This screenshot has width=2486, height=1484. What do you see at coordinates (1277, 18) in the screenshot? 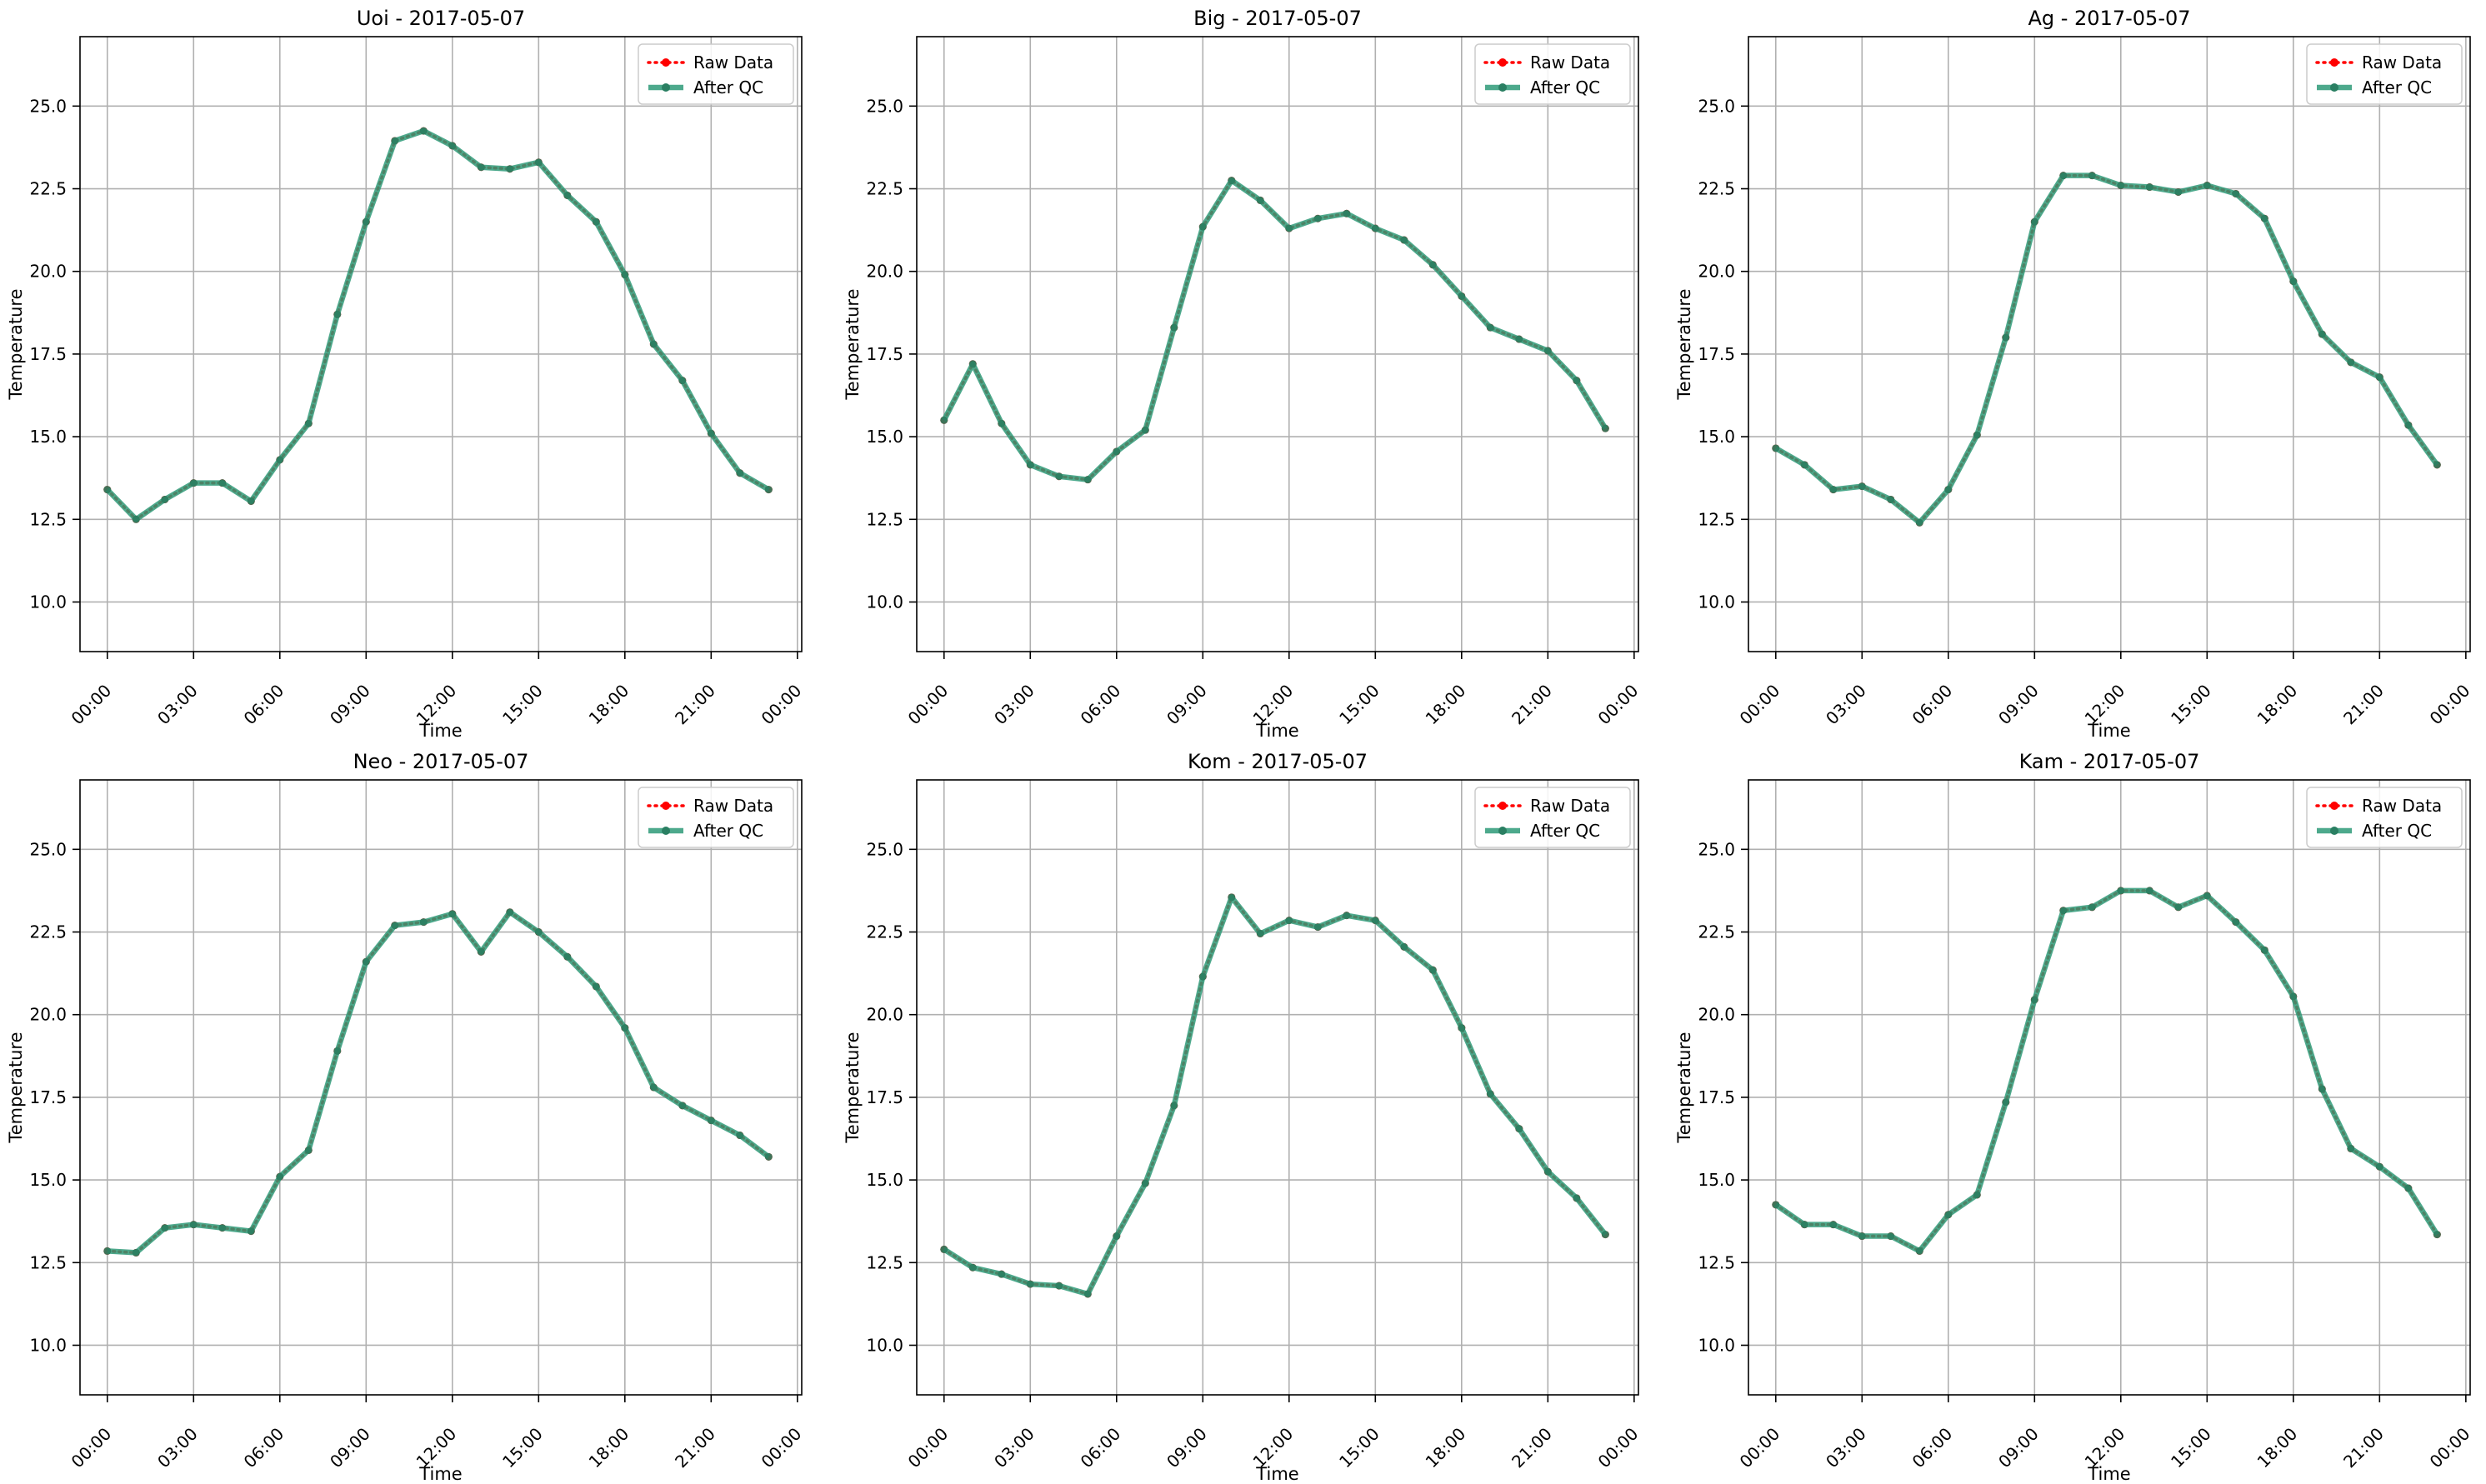
I see `chart-title: Big - 2017-05-07` at bounding box center [1277, 18].